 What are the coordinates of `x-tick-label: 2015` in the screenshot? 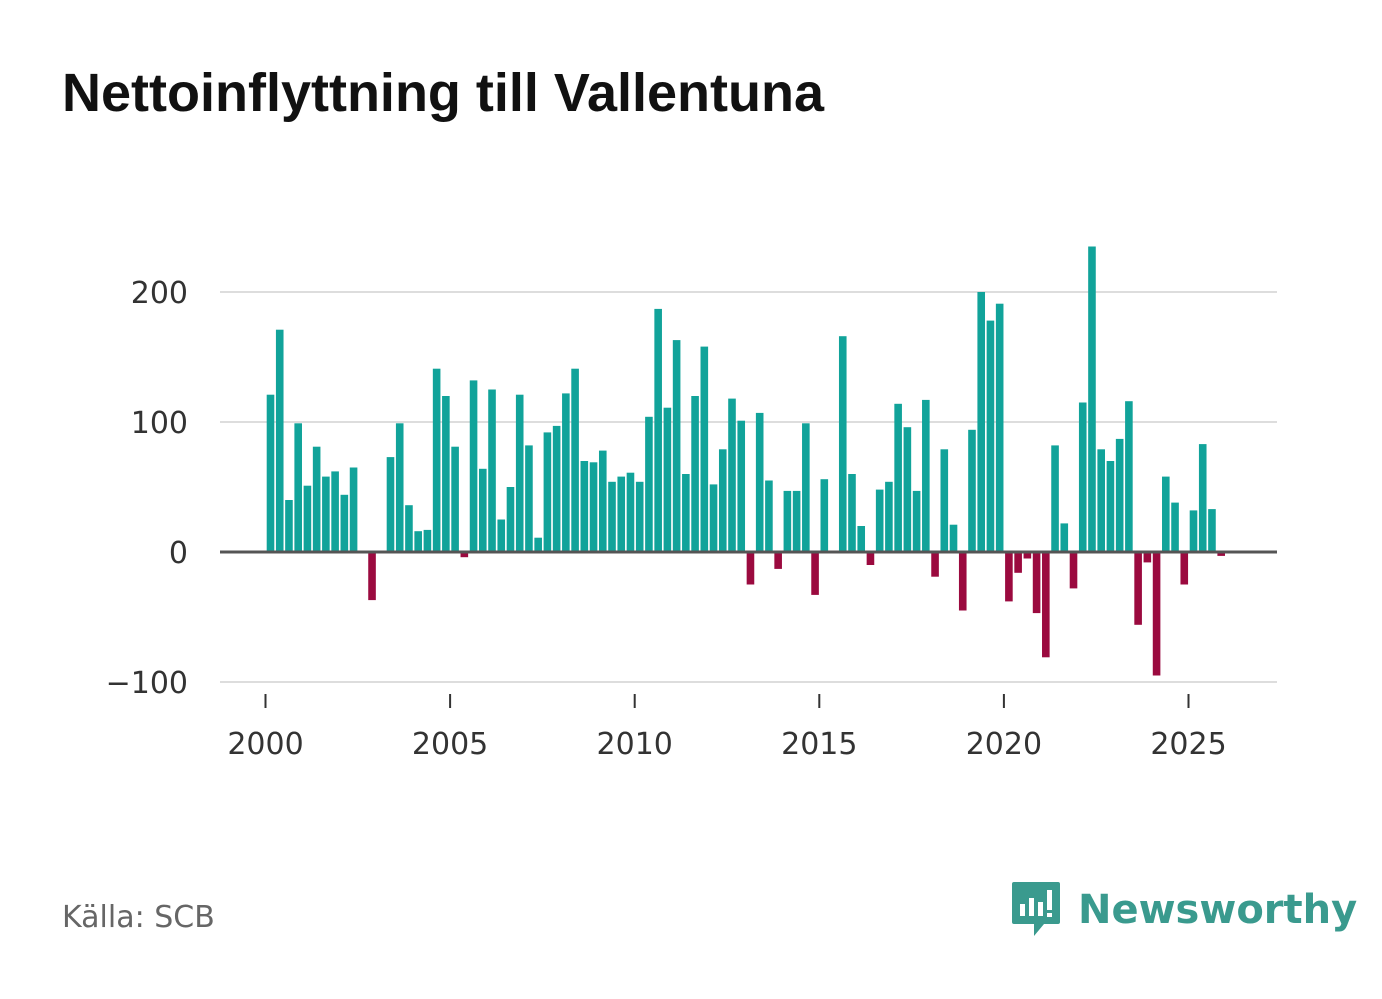 It's located at (819, 744).